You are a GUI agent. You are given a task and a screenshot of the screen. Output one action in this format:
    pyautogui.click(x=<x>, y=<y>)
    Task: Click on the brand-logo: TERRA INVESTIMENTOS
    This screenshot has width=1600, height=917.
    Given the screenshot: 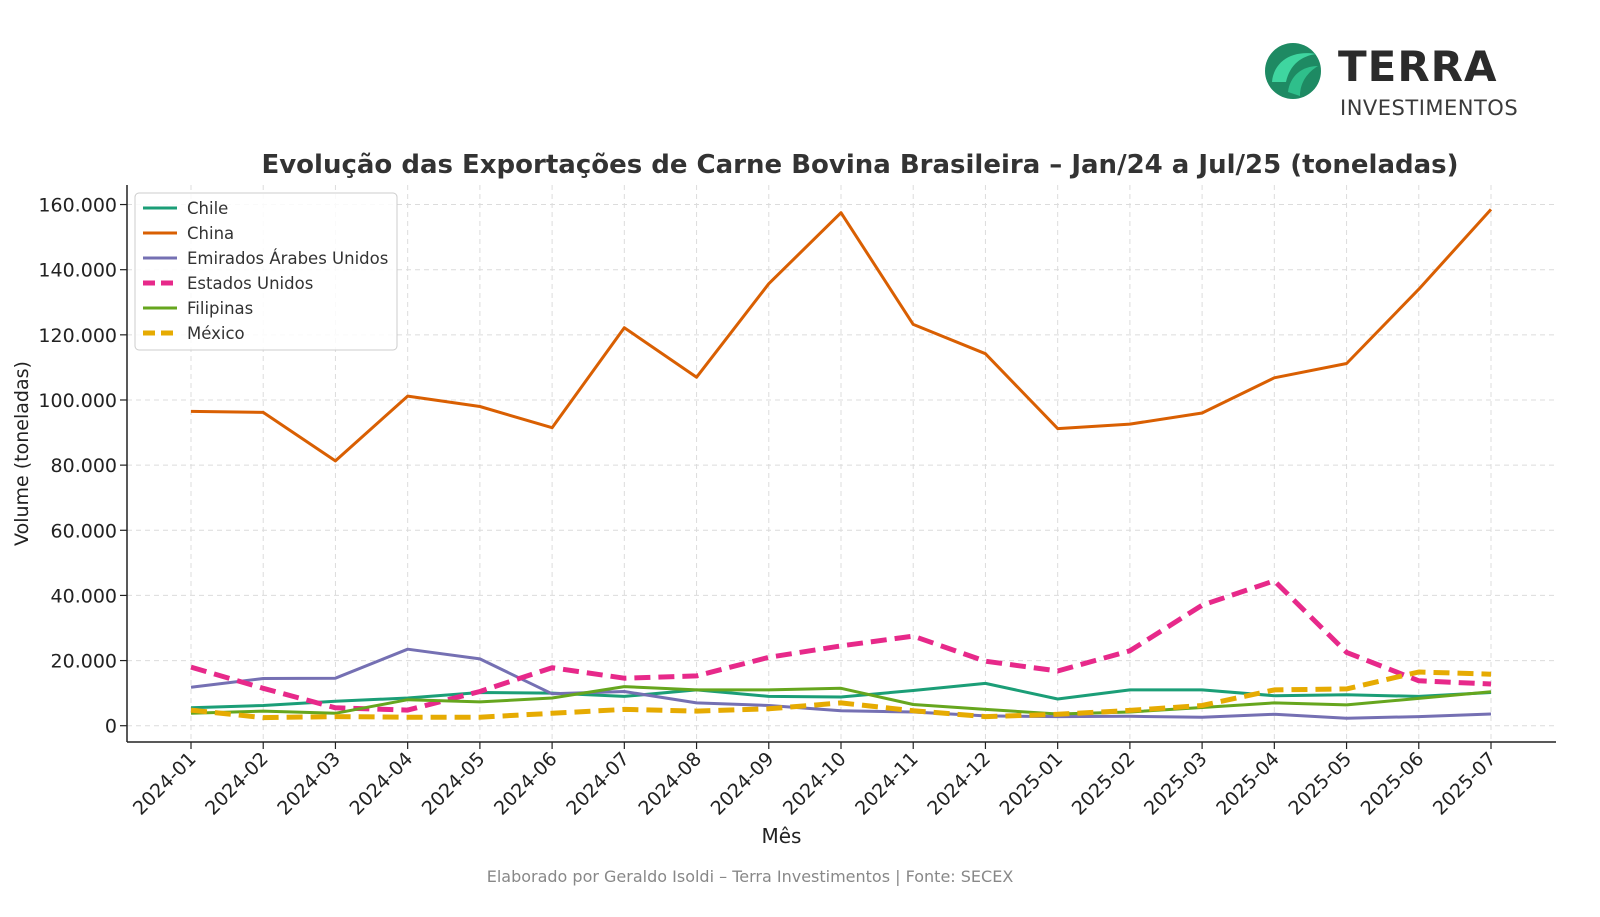 What is the action you would take?
    pyautogui.click(x=1404, y=83)
    